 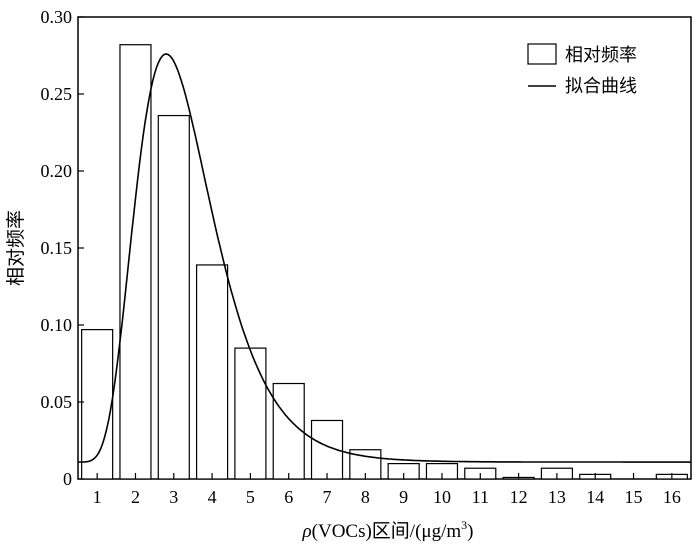 What do you see at coordinates (173, 497) in the screenshot?
I see `x-tick-label: 3` at bounding box center [173, 497].